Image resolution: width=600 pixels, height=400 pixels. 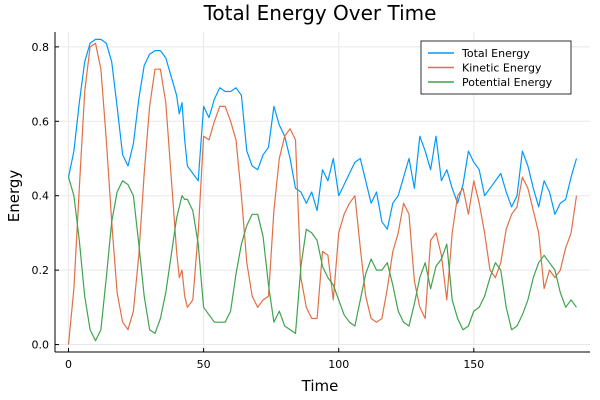 I want to click on legend-label: Kinetic Energy, so click(x=502, y=68).